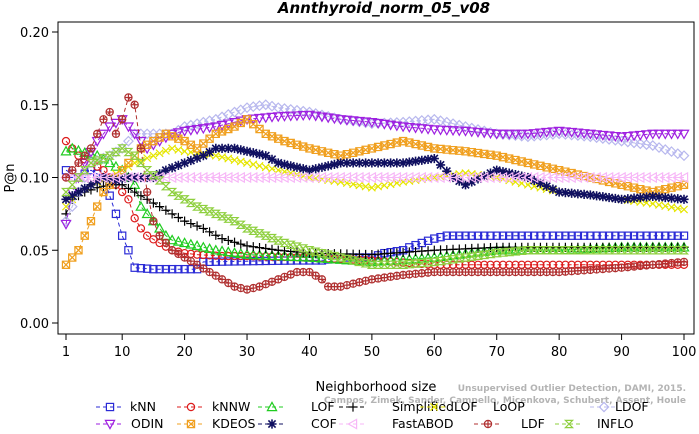 This screenshot has height=434, width=699. Describe the element at coordinates (39, 179) in the screenshot. I see `y-axis: 0.00 0.05 0.10 0.15 0.20` at that location.